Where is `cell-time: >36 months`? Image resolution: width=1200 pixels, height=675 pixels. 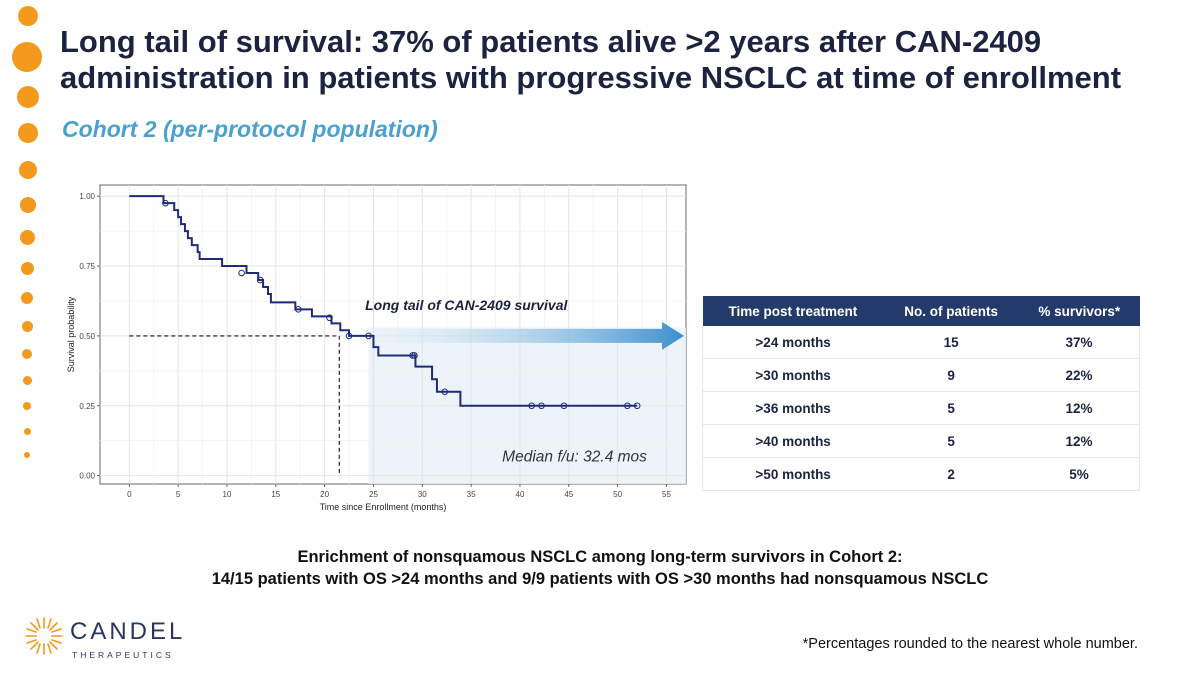 cell-time: >36 months is located at coordinates (793, 408).